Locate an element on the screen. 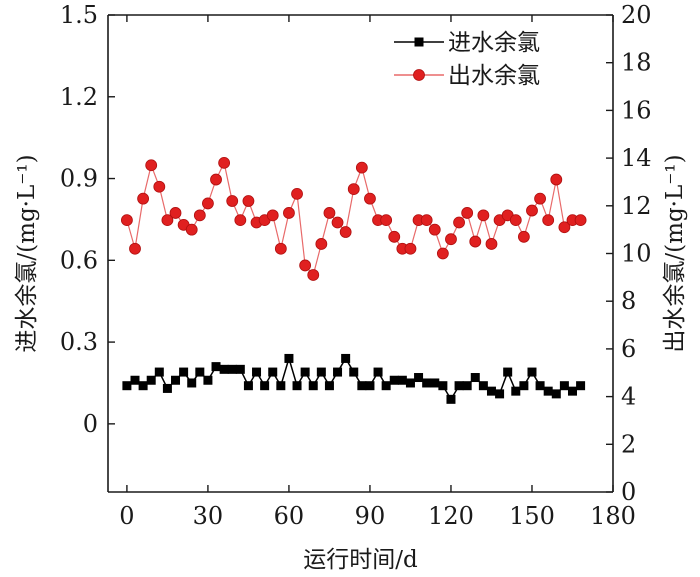 Image resolution: width=700 pixels, height=577 pixels. y-right-tick-label: 14 is located at coordinates (636, 158).